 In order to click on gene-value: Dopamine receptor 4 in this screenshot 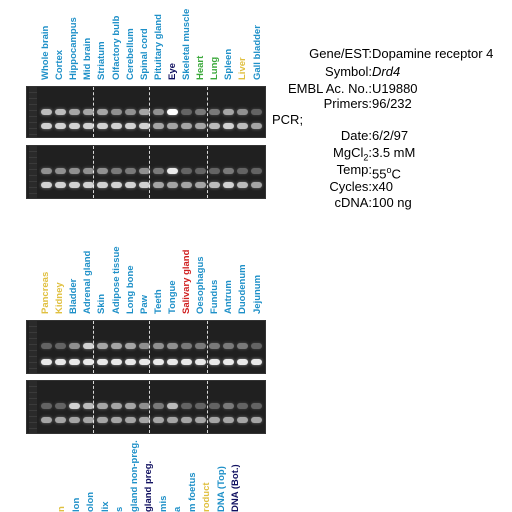, I will do `click(433, 53)`.